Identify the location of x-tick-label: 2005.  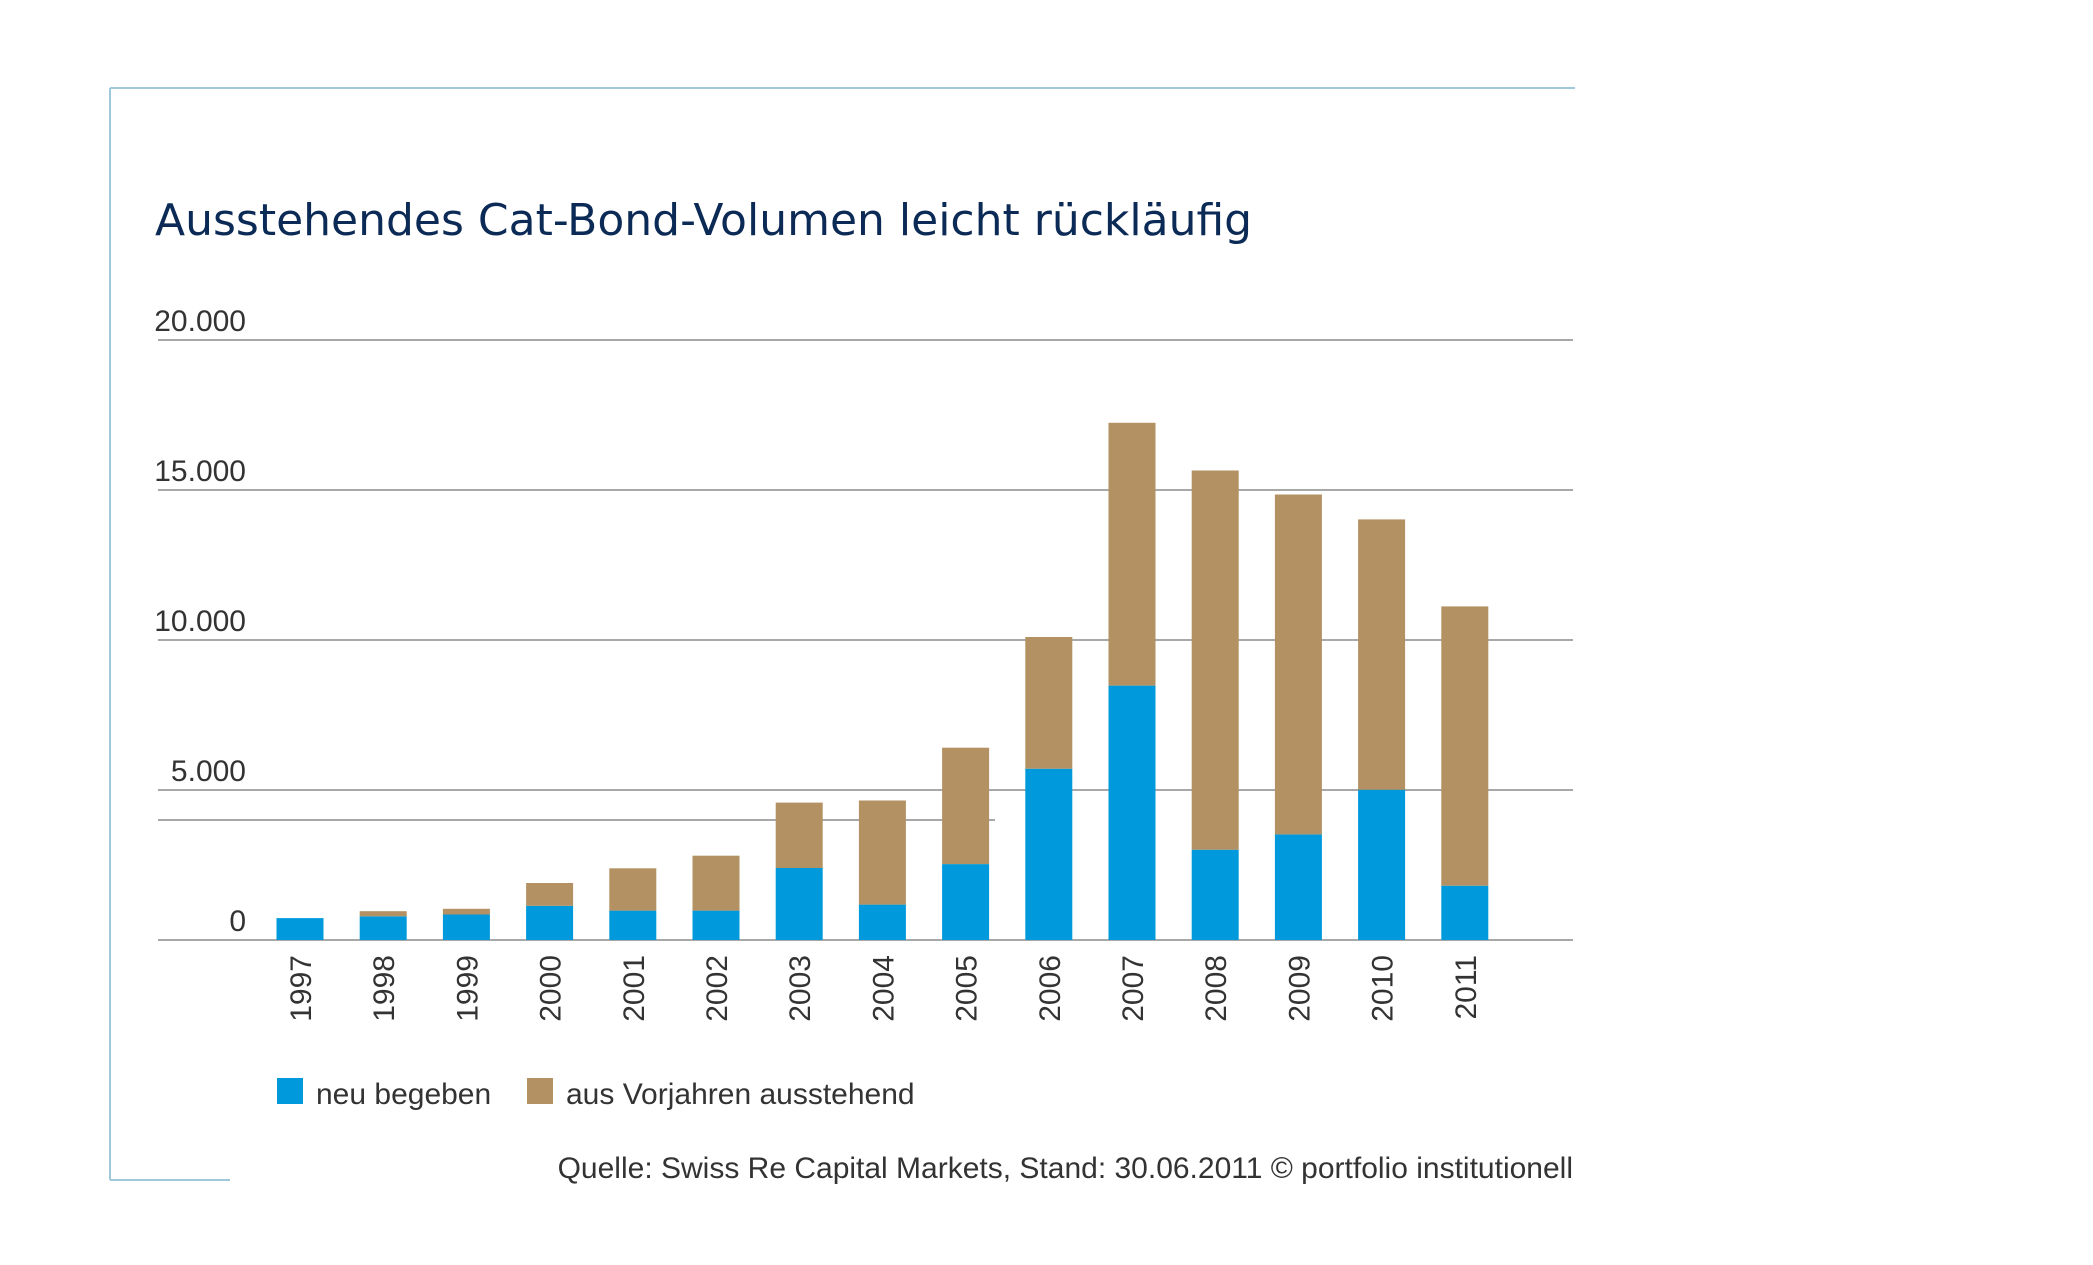
(967, 988).